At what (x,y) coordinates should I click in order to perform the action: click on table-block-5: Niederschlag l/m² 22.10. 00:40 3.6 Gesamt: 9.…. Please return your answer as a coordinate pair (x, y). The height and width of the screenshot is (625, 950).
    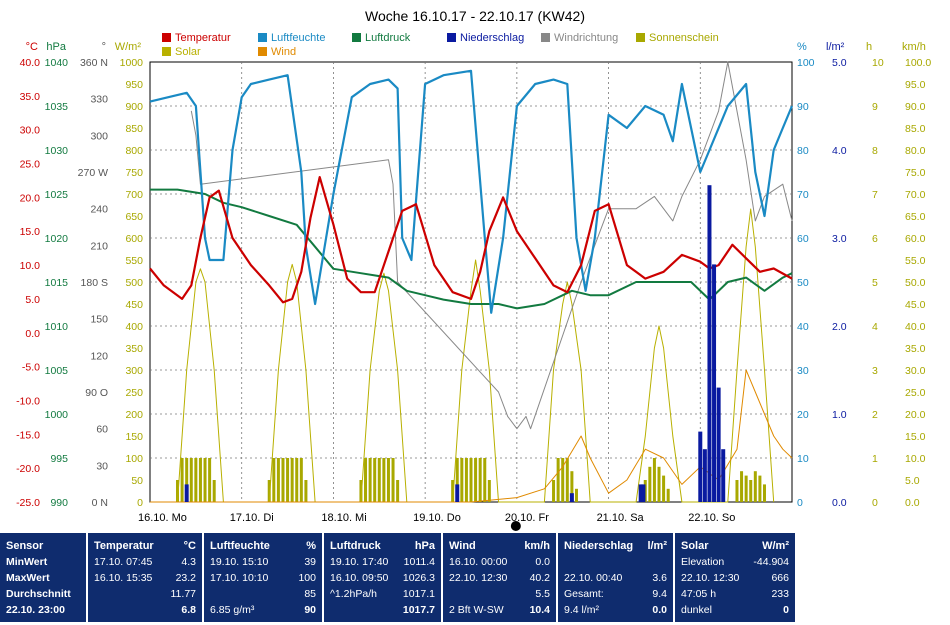
    Looking at the image, I should click on (615, 577).